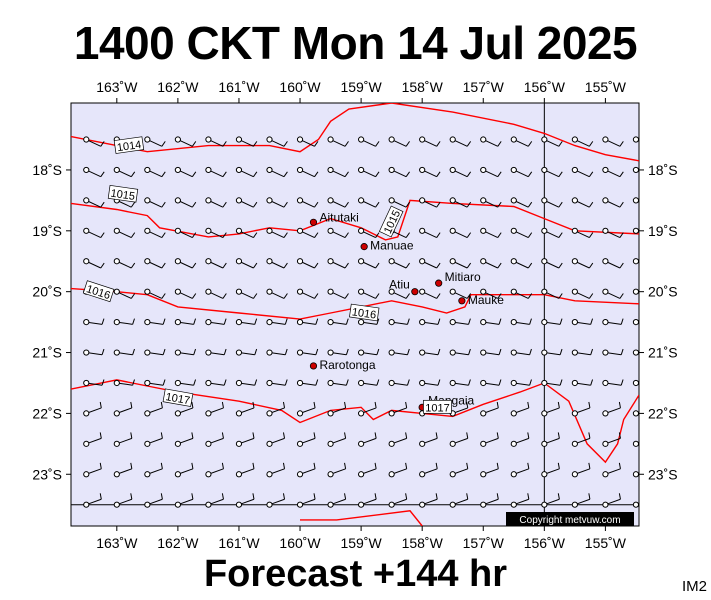 The width and height of the screenshot is (711, 600). What do you see at coordinates (347, 365) in the screenshot?
I see `island-name: Rarotonga` at bounding box center [347, 365].